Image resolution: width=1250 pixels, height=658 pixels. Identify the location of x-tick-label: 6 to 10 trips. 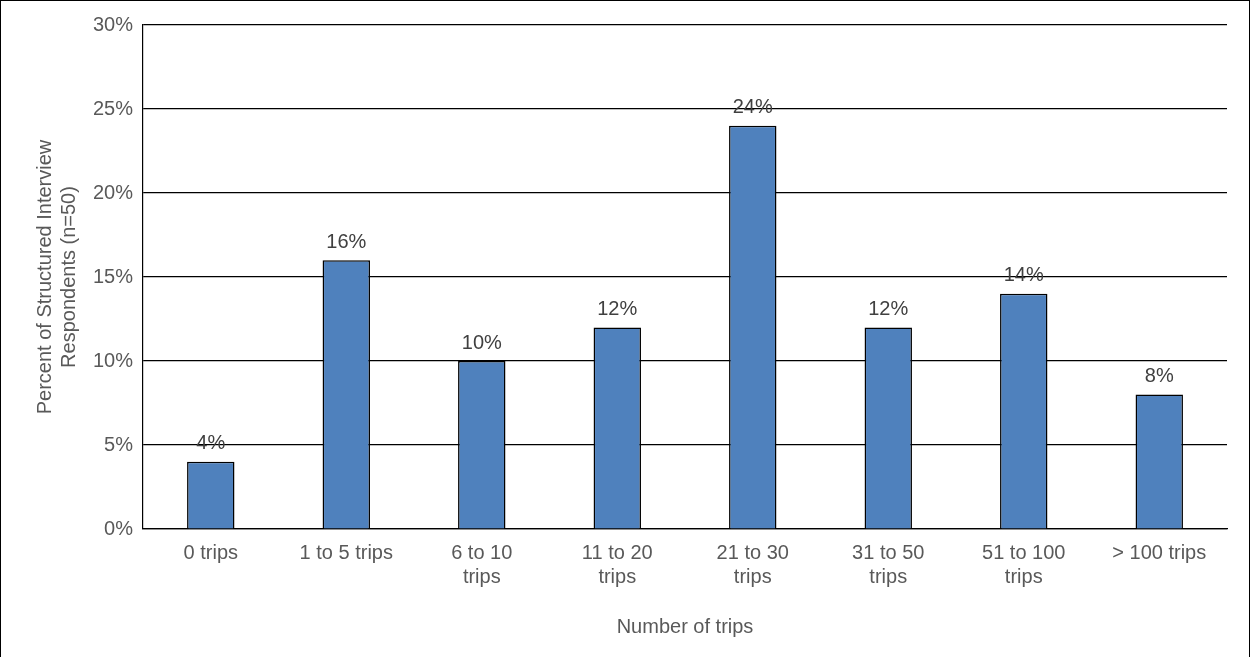
(482, 563).